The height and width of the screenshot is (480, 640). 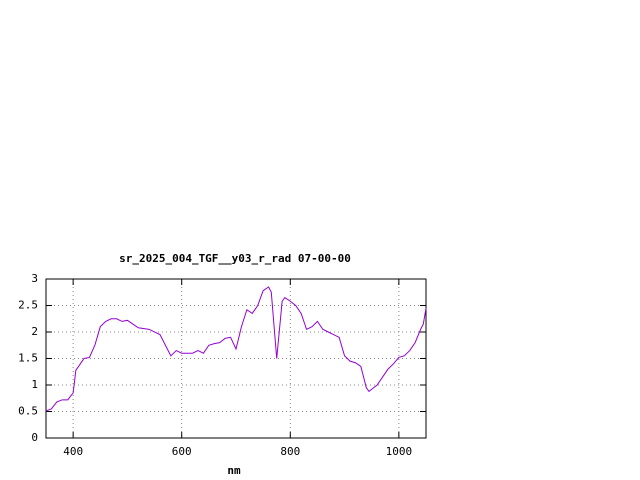 What do you see at coordinates (235, 258) in the screenshot?
I see `chart-title: sr_2025_004_TGF__y03_r_rad 07-00-00` at bounding box center [235, 258].